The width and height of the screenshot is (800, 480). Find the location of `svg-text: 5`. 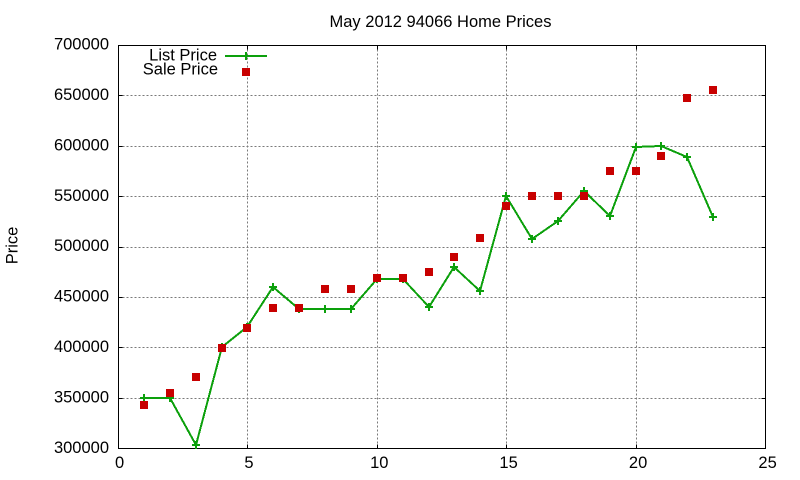

svg-text: 5 is located at coordinates (248, 463).